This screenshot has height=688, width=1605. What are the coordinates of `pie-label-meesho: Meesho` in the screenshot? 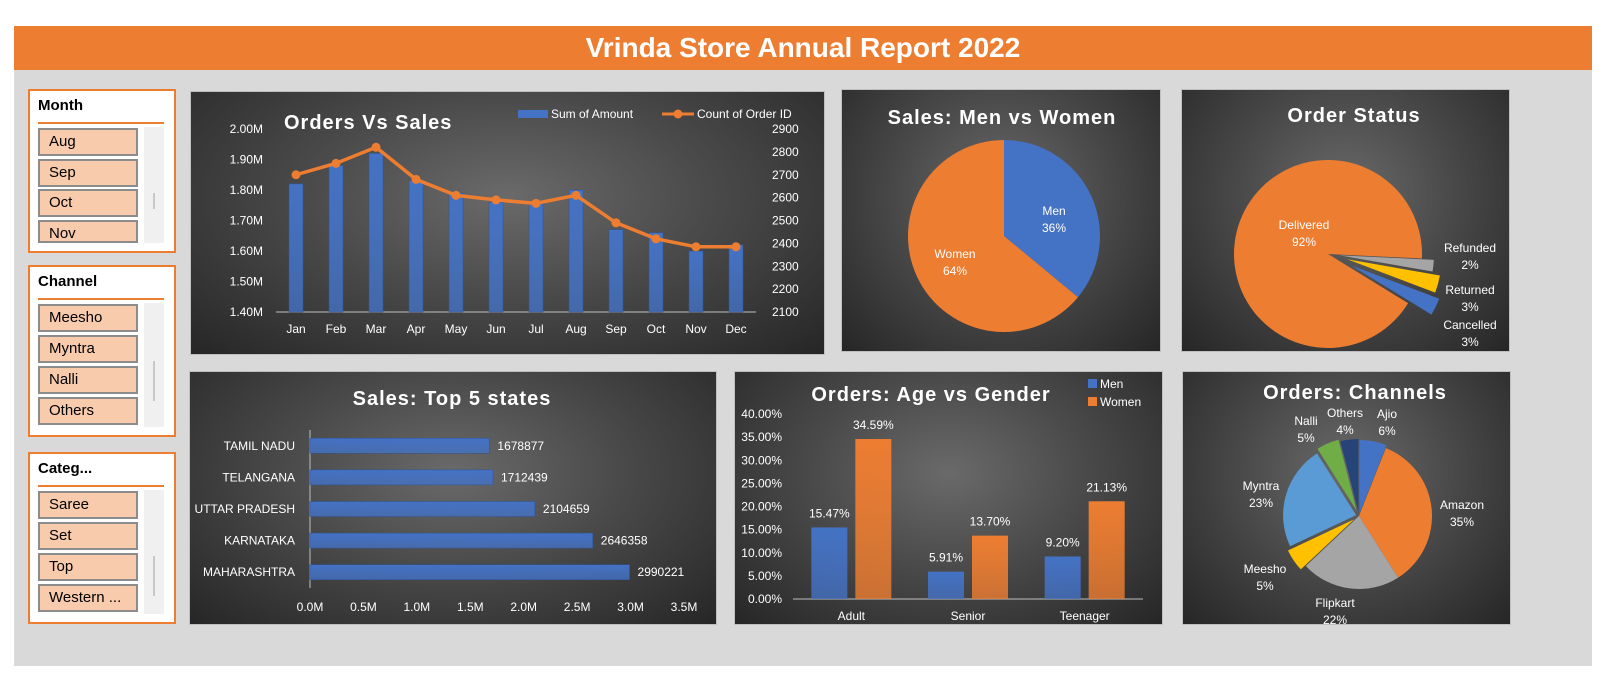 It's located at (1265, 569).